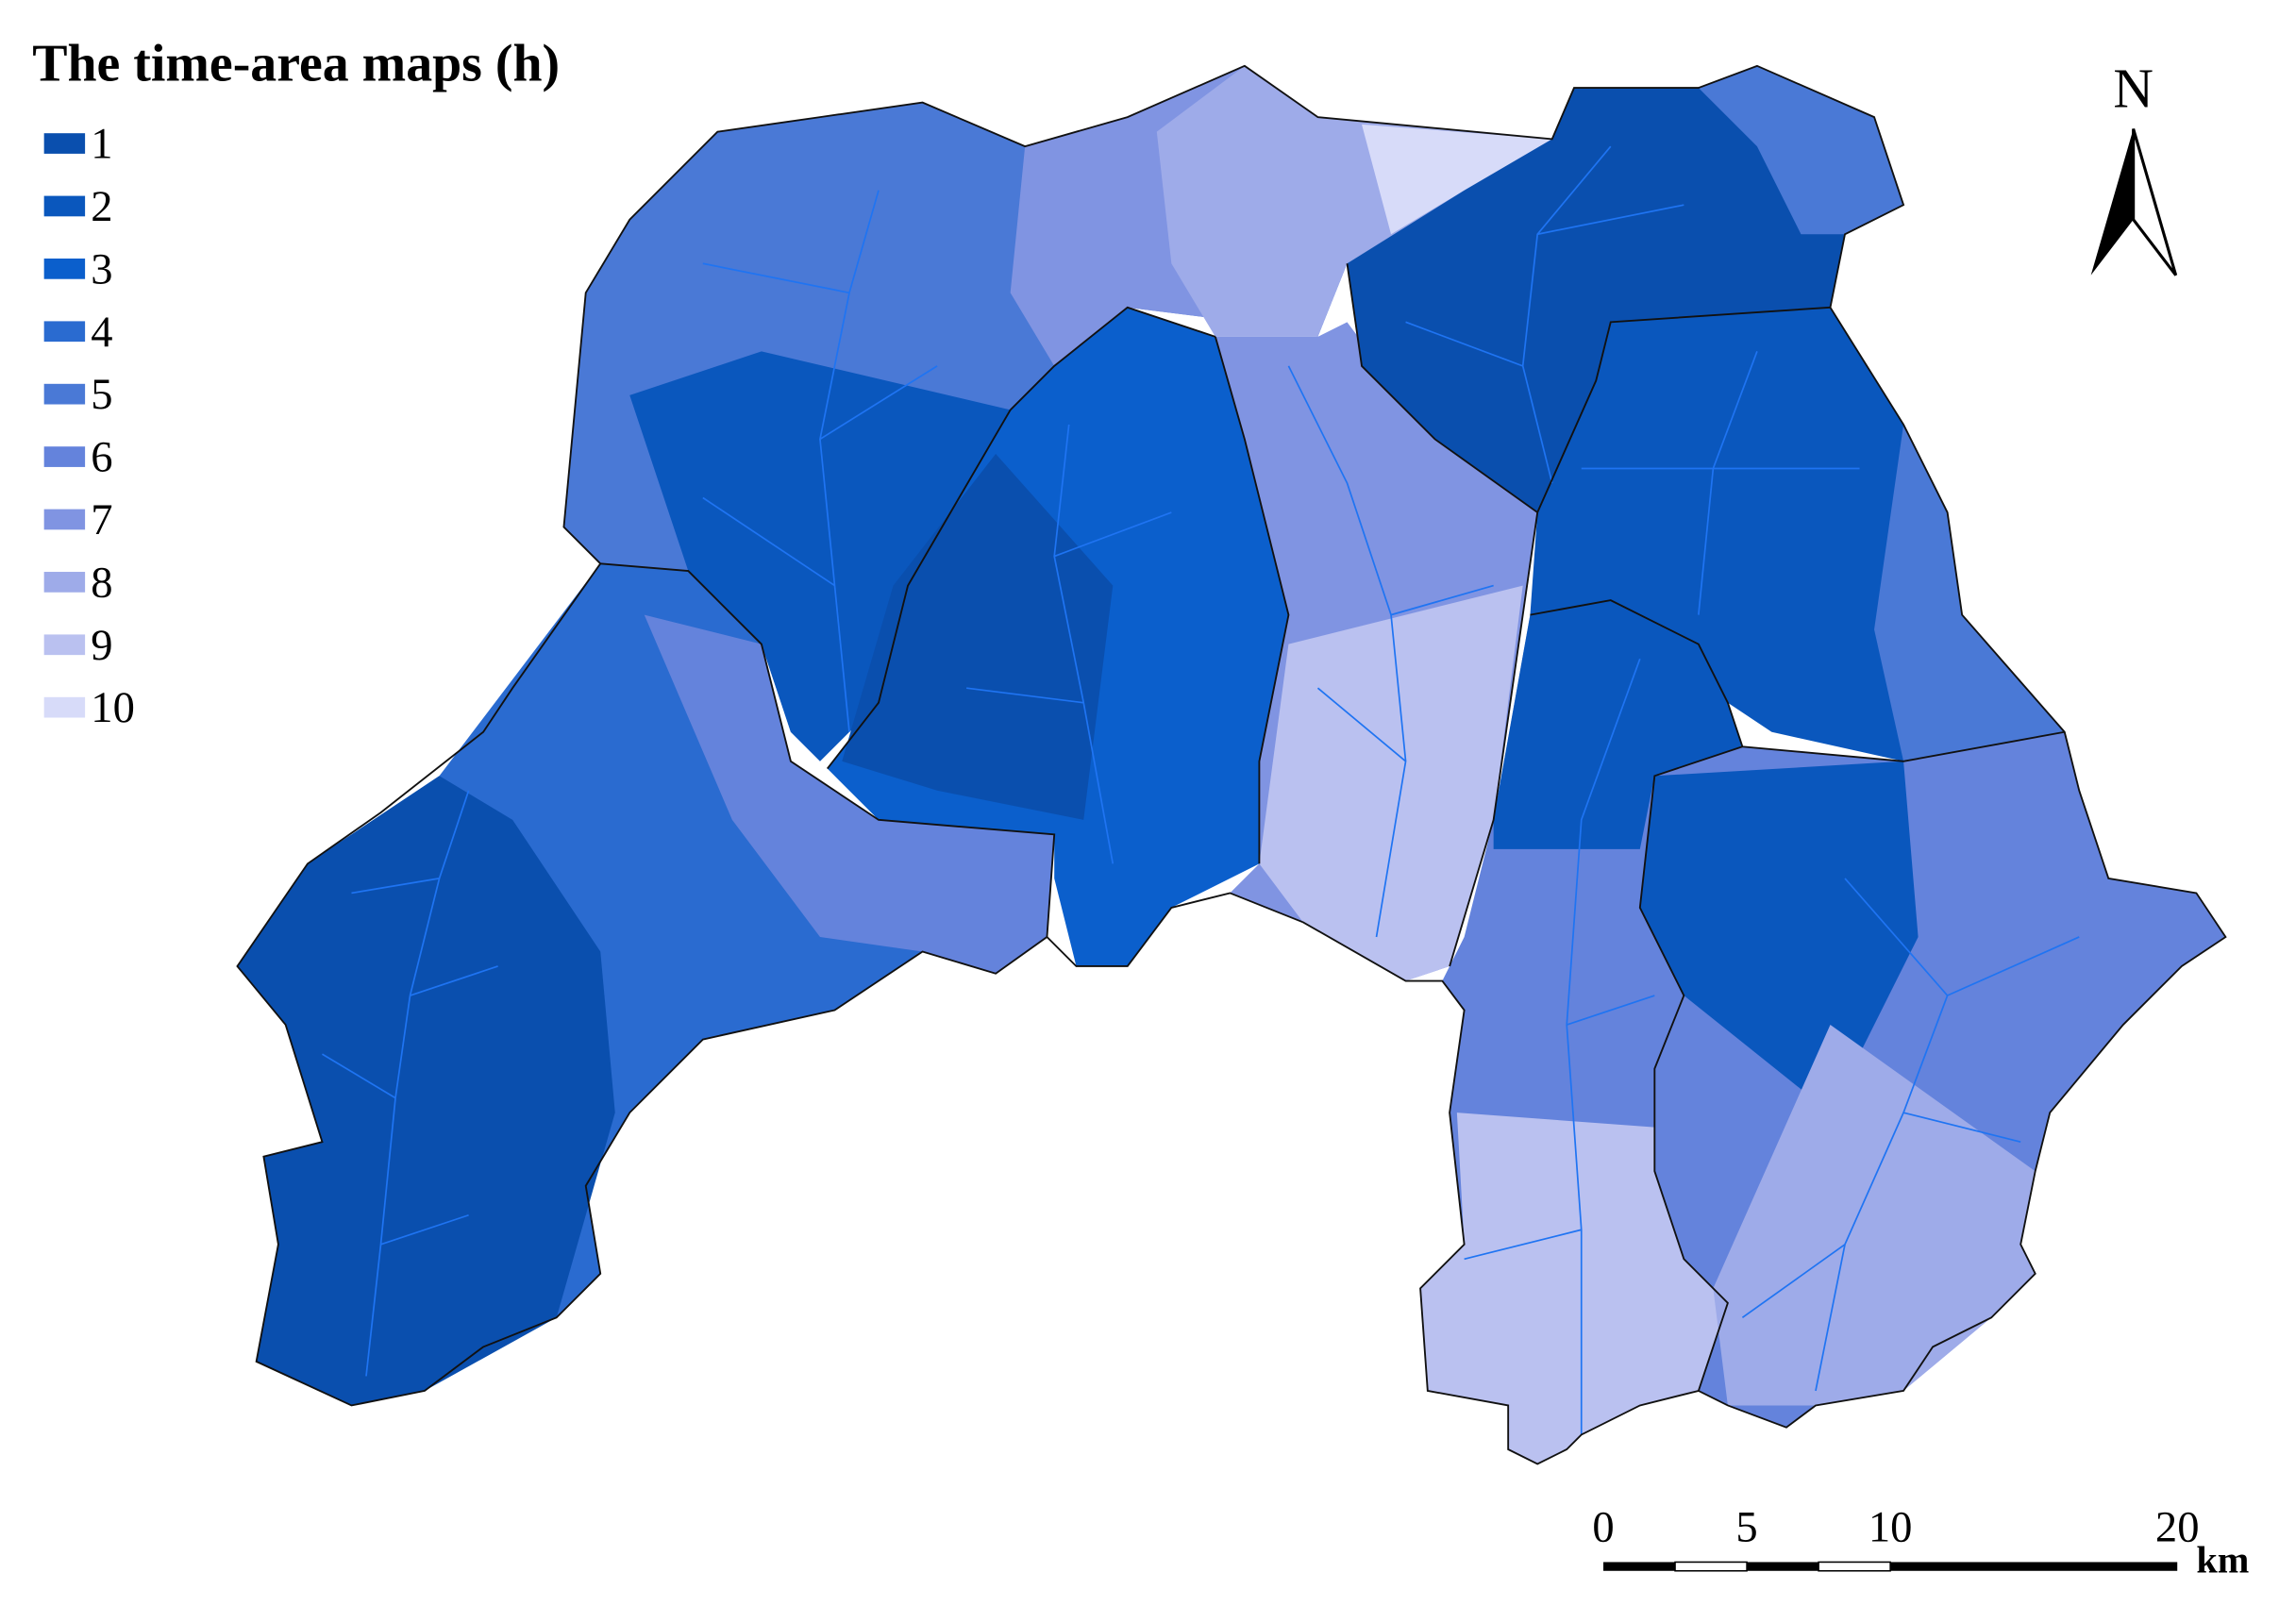 This screenshot has width=2296, height=1606. Describe the element at coordinates (102, 269) in the screenshot. I see `legend-label: 3` at that location.